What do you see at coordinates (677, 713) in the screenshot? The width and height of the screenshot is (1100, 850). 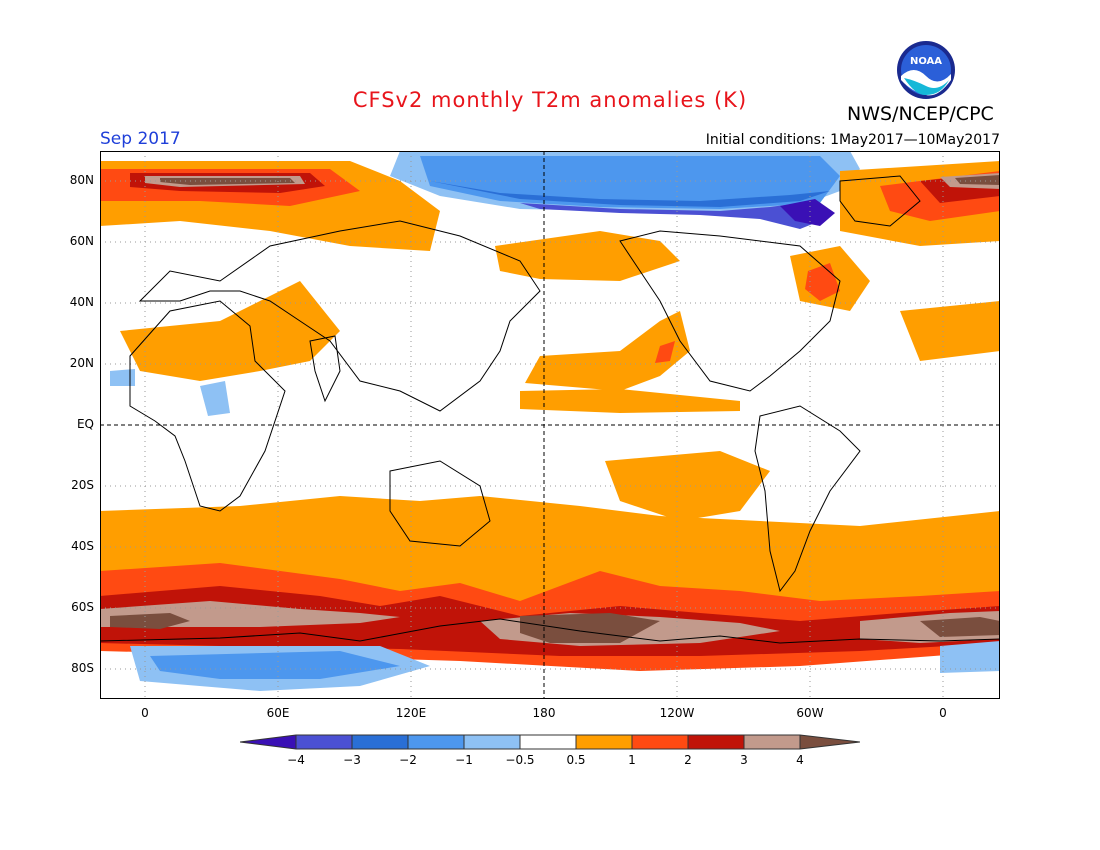 I see `lon-label-120w: 120W` at bounding box center [677, 713].